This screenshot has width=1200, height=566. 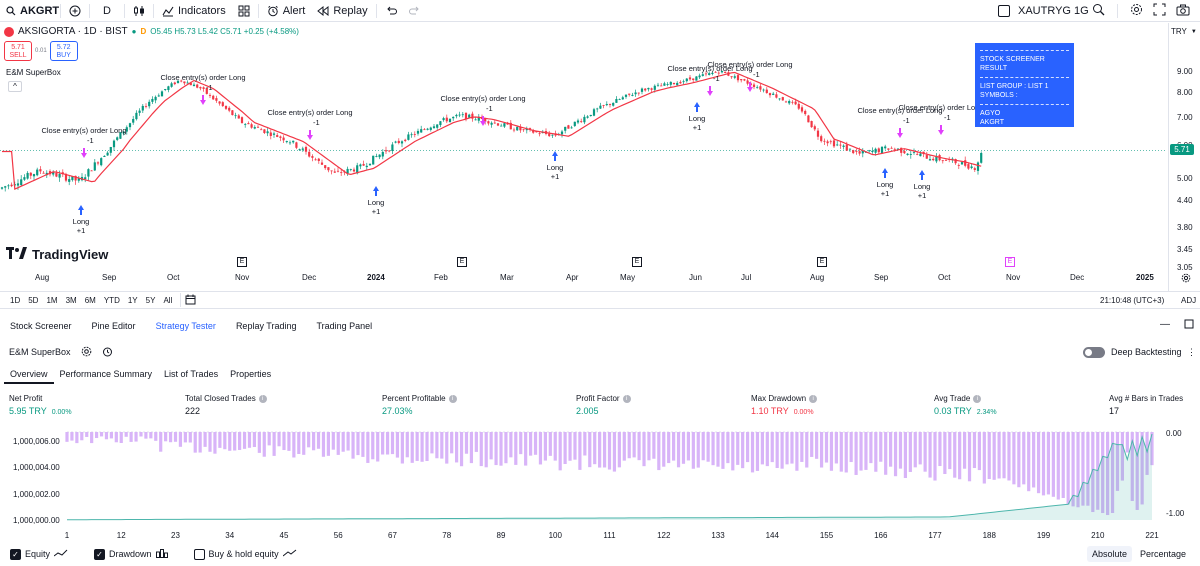 I want to click on range-6m: 6M, so click(x=90, y=300).